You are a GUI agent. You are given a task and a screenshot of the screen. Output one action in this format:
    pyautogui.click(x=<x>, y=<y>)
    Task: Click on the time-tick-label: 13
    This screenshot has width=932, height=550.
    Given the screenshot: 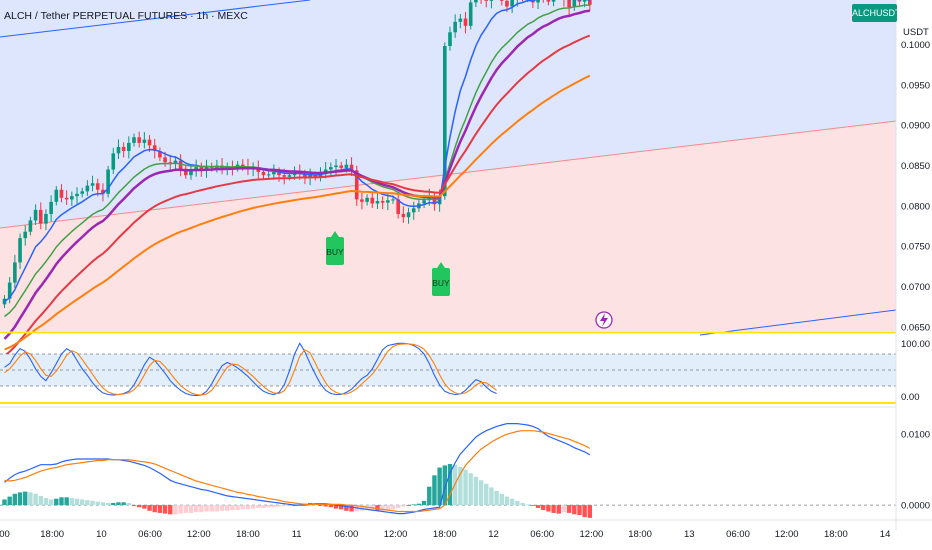 What is the action you would take?
    pyautogui.click(x=689, y=534)
    